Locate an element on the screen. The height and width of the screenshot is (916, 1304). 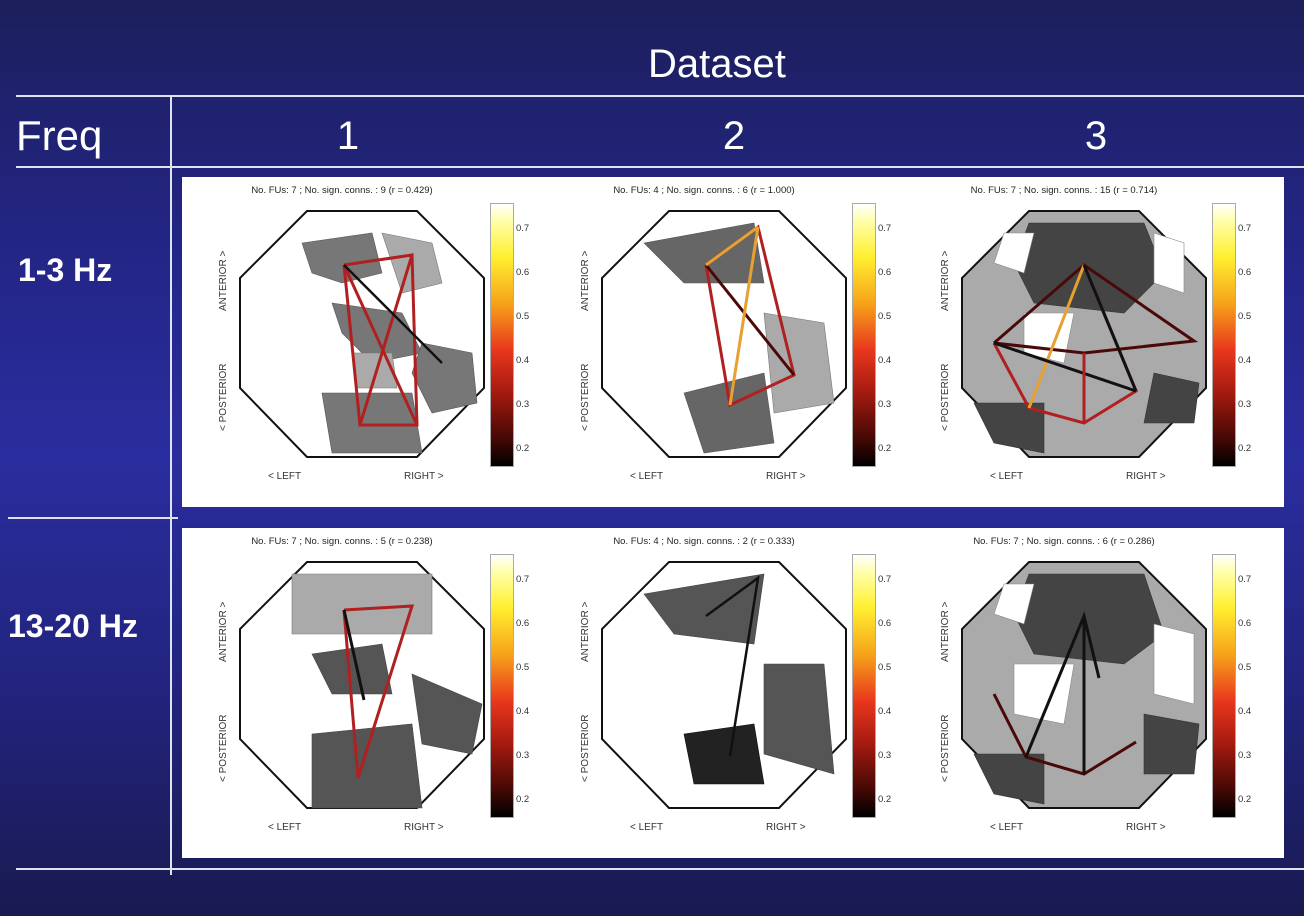
row-divider is located at coordinates (93, 518).